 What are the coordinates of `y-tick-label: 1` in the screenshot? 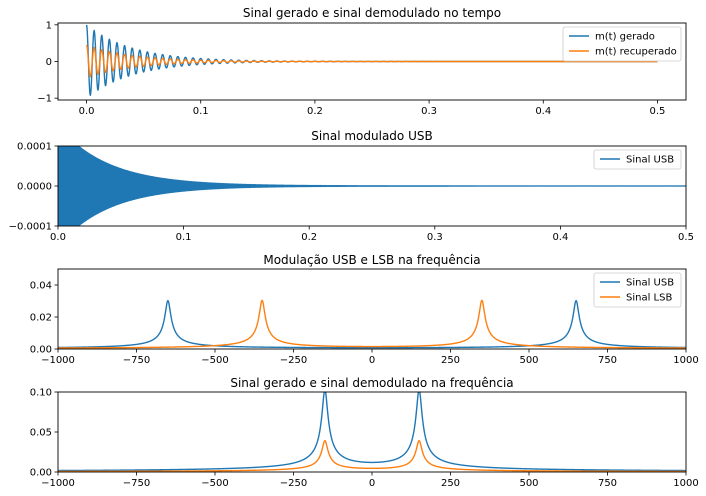 It's located at (49, 25).